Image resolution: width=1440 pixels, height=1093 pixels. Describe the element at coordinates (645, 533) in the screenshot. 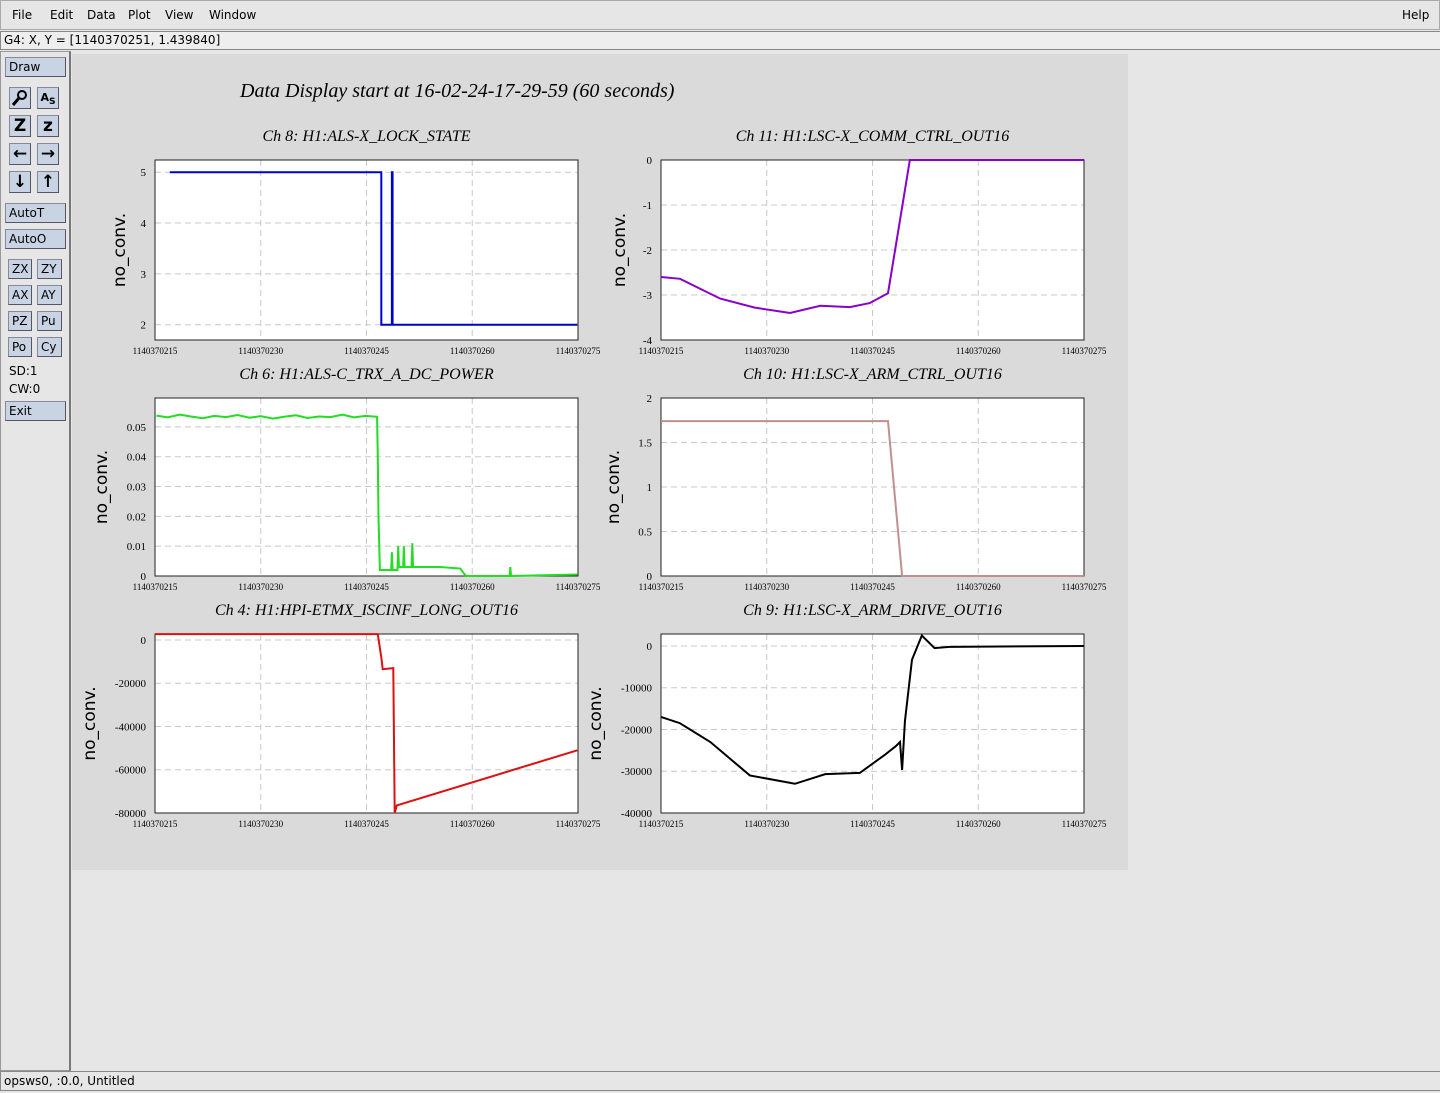

I see `y-tick-label: 0.5` at that location.